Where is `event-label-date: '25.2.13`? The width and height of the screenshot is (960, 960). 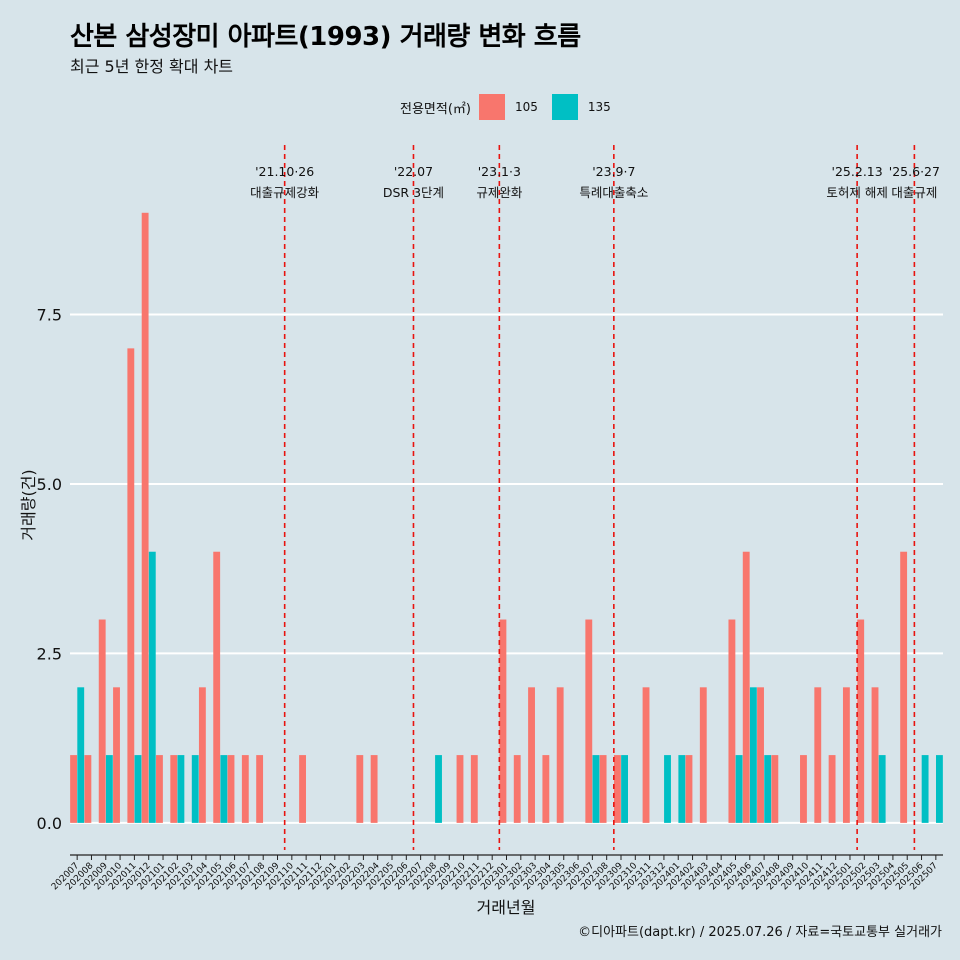 event-label-date: '25.2.13 is located at coordinates (857, 171).